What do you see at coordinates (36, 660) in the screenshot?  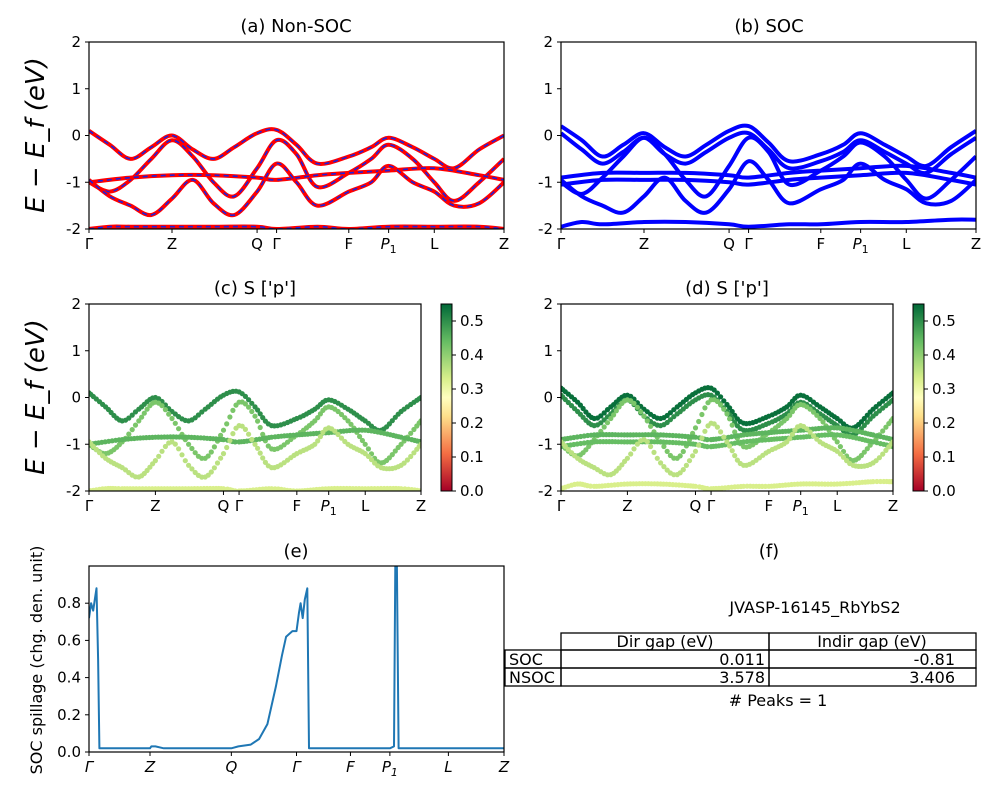 I see `panel-e-ylabel: SOC spillage (chg. den. unit)` at bounding box center [36, 660].